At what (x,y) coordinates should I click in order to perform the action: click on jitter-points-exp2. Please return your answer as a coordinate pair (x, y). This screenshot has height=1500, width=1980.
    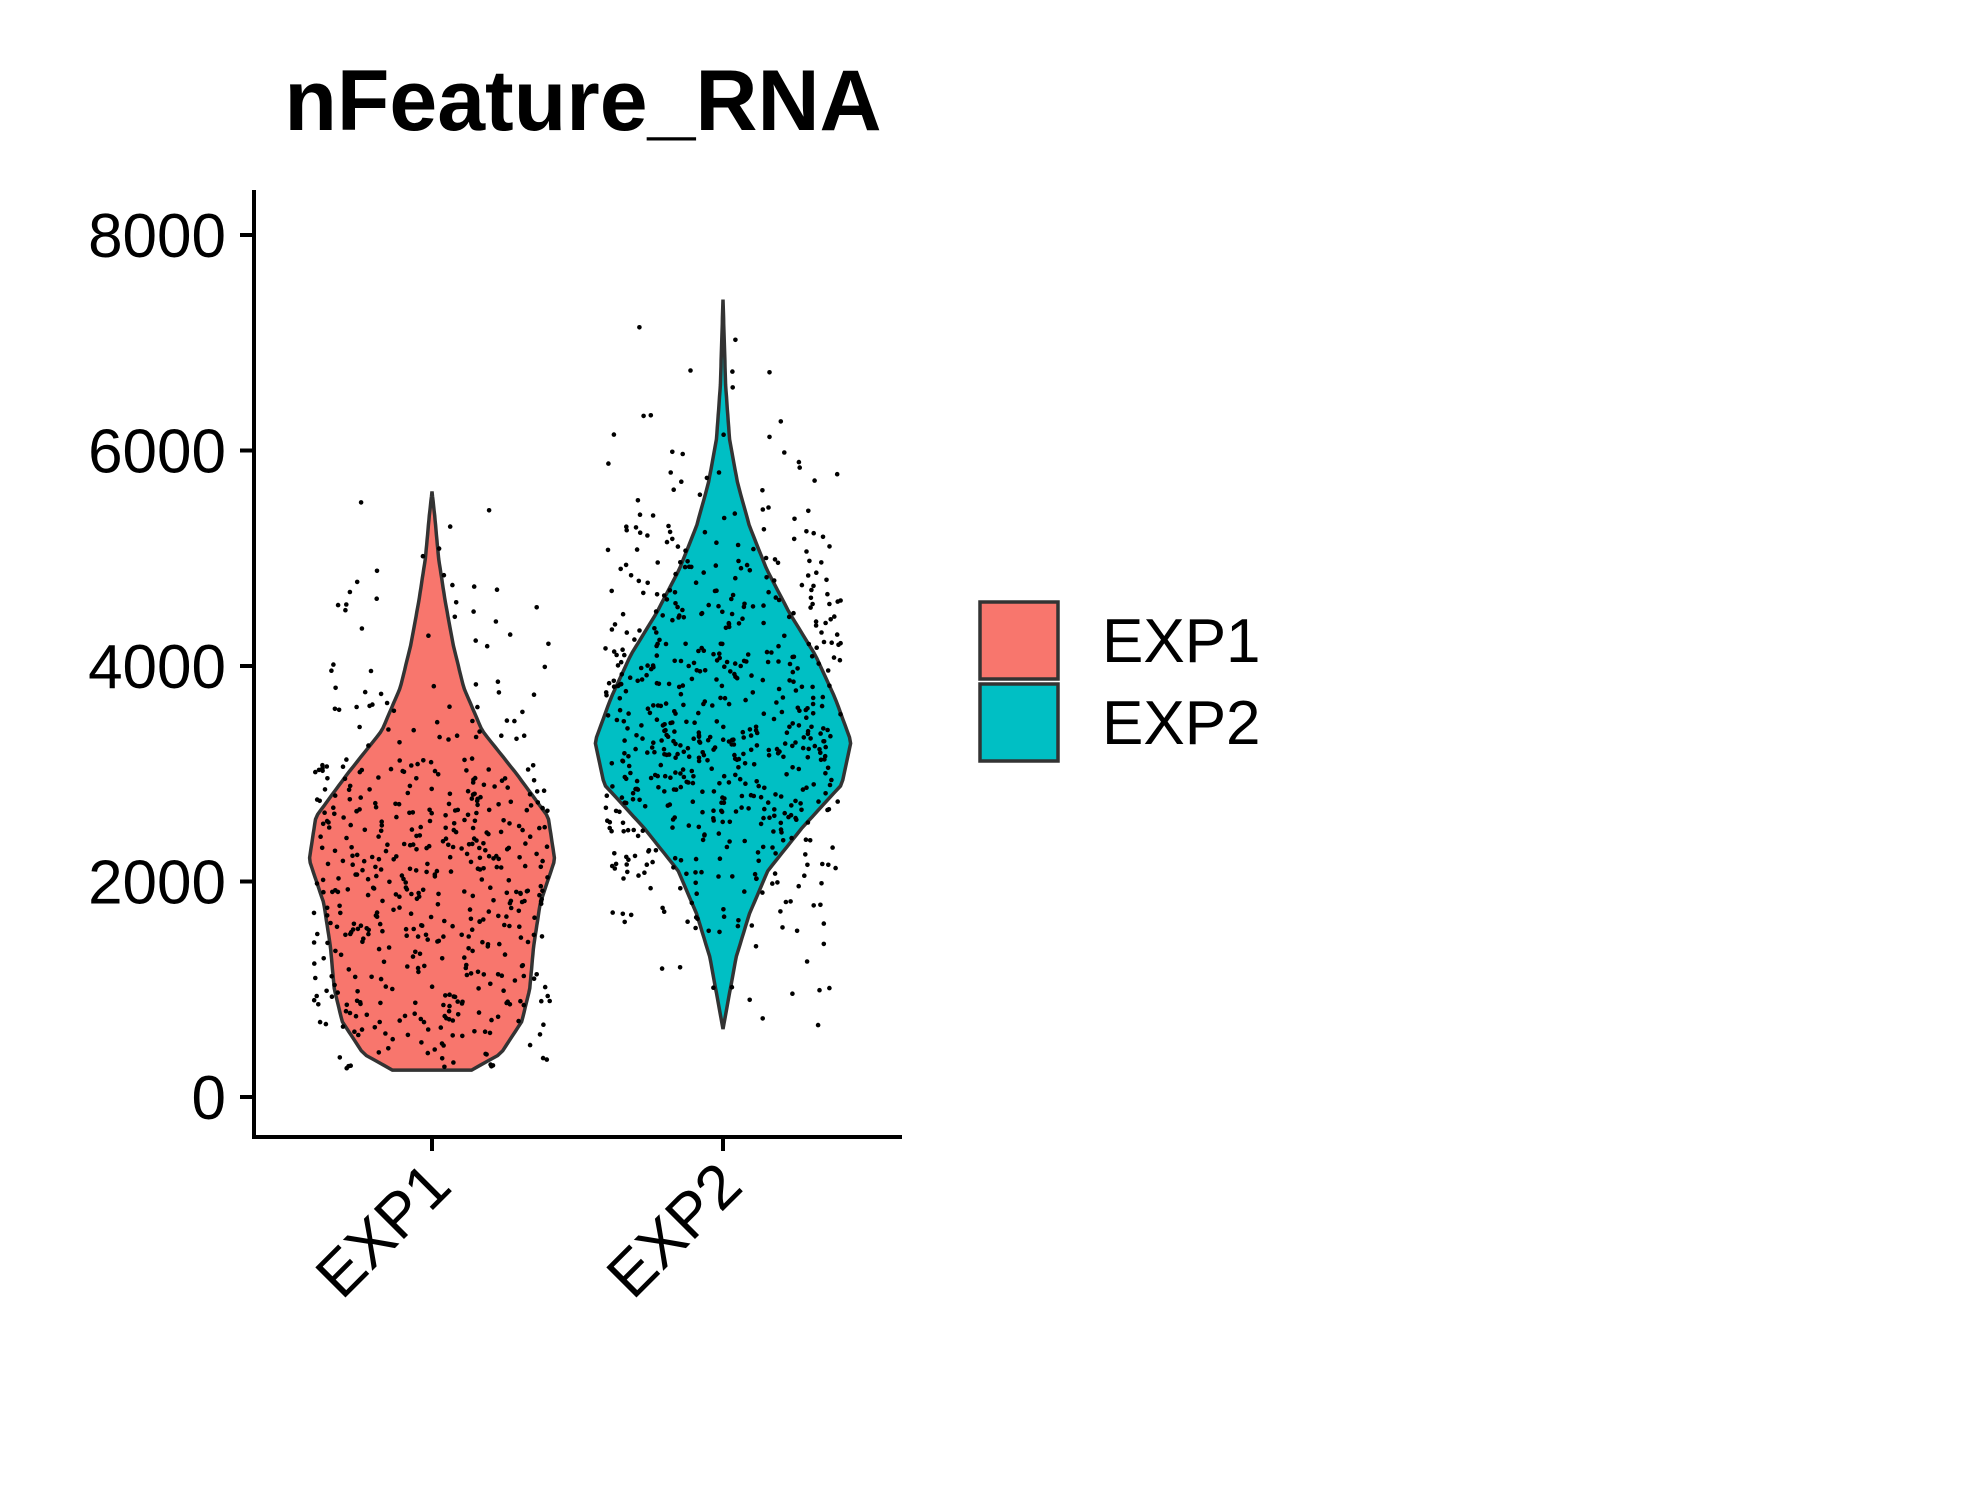
    Looking at the image, I should click on (723, 676).